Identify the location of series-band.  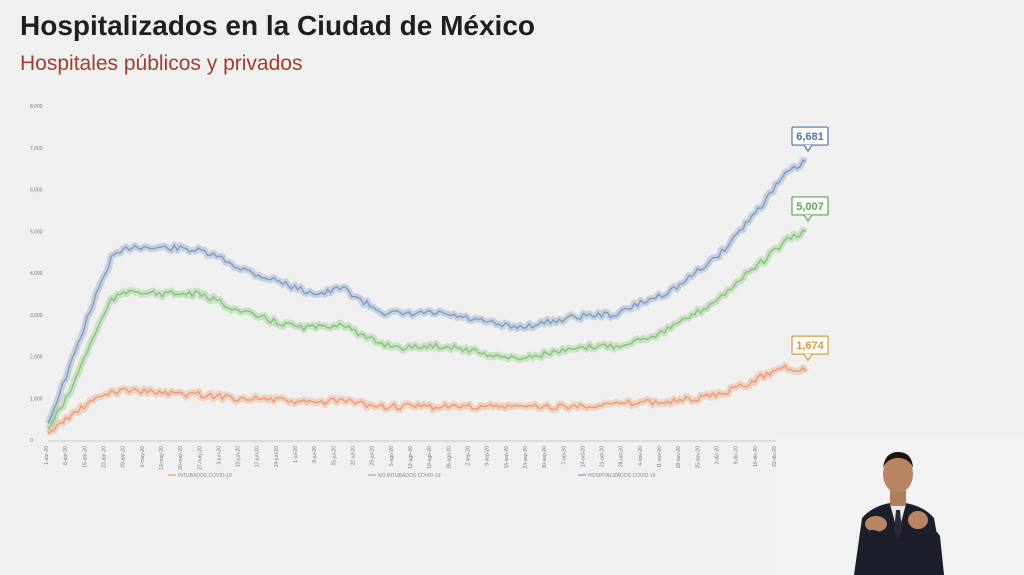
(427, 399).